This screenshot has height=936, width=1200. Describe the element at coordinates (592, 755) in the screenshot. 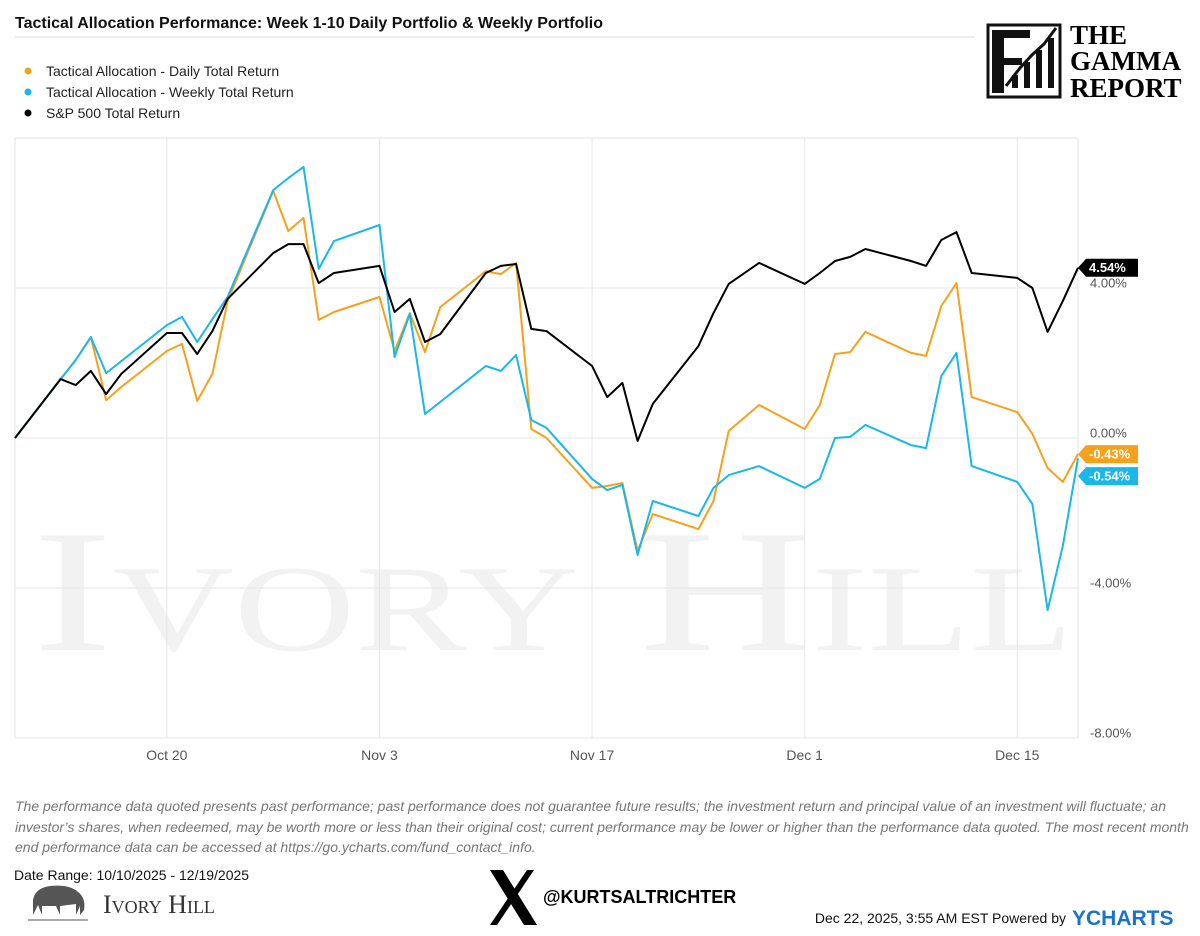

I see `x-tick-label: Nov 17` at that location.